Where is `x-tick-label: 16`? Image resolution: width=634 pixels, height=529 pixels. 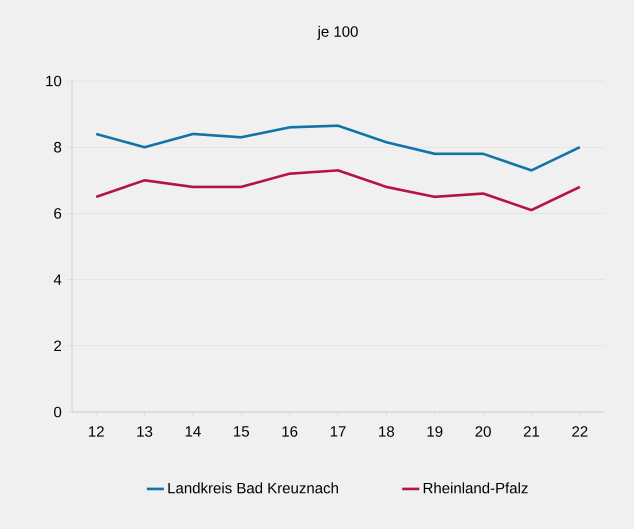 x-tick-label: 16 is located at coordinates (290, 431).